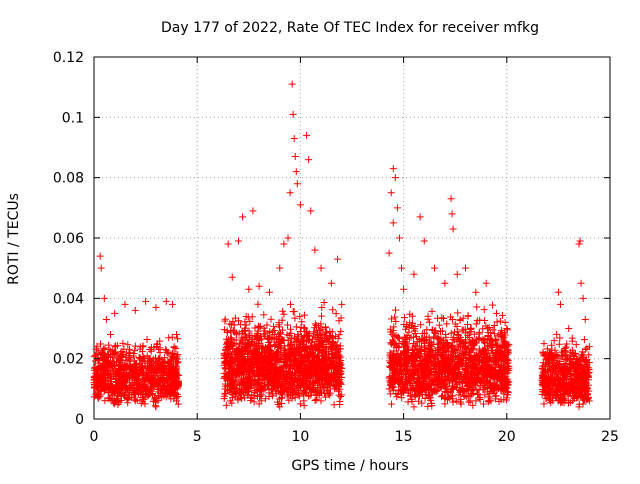 Image resolution: width=640 pixels, height=484 pixels. What do you see at coordinates (300, 437) in the screenshot?
I see `x-tick-label: 10` at bounding box center [300, 437].